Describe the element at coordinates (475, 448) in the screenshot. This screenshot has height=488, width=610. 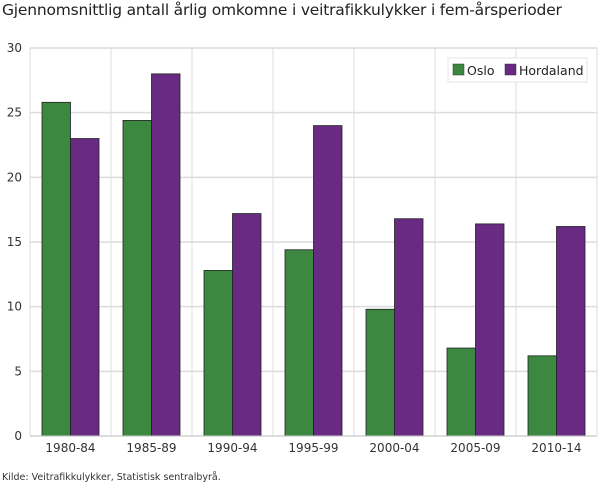
I see `x-tick-label: 2005-09` at that location.